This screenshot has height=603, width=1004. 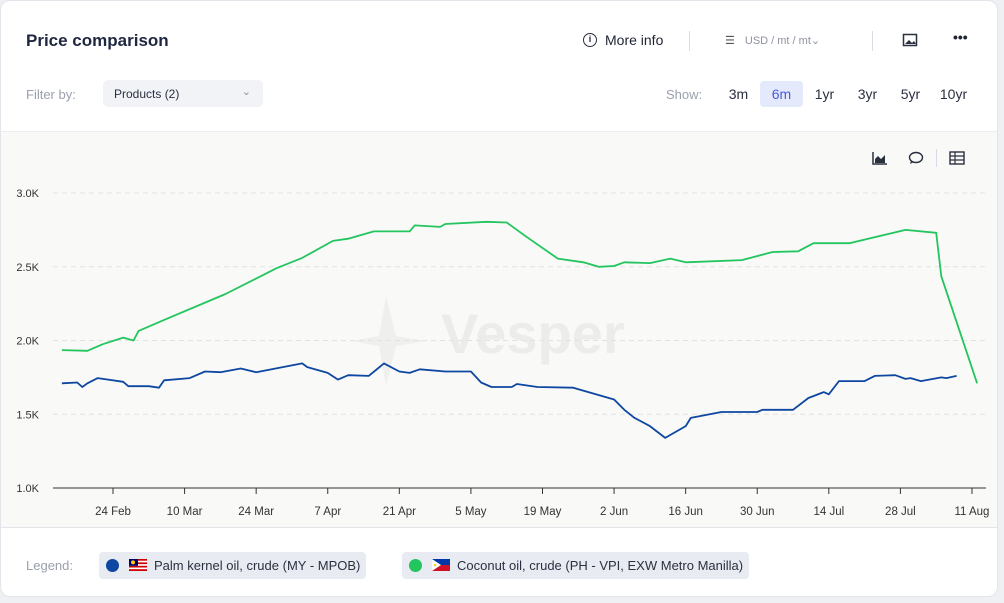 What do you see at coordinates (471, 512) in the screenshot?
I see `x-tick-label: 5 May` at bounding box center [471, 512].